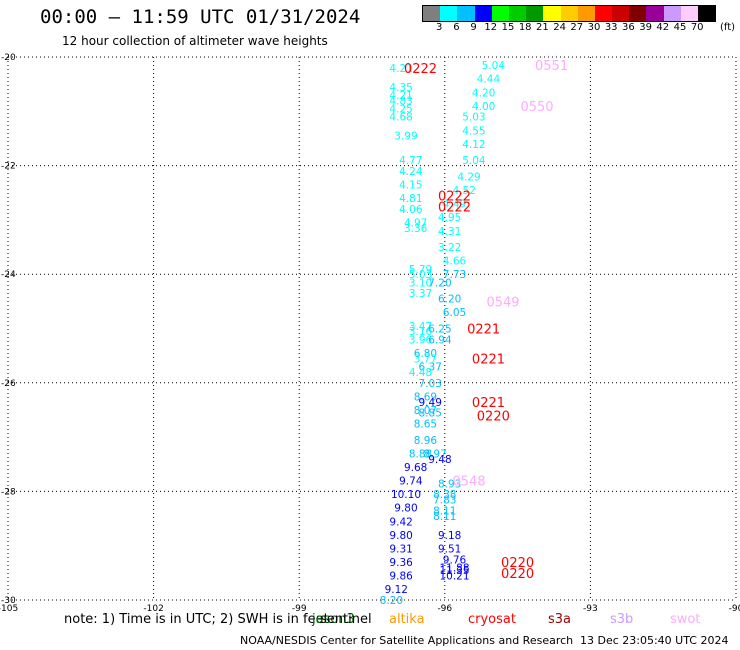 The width and height of the screenshot is (740, 650). What do you see at coordinates (449, 248) in the screenshot?
I see `swh-value-label: 3.22` at bounding box center [449, 248].